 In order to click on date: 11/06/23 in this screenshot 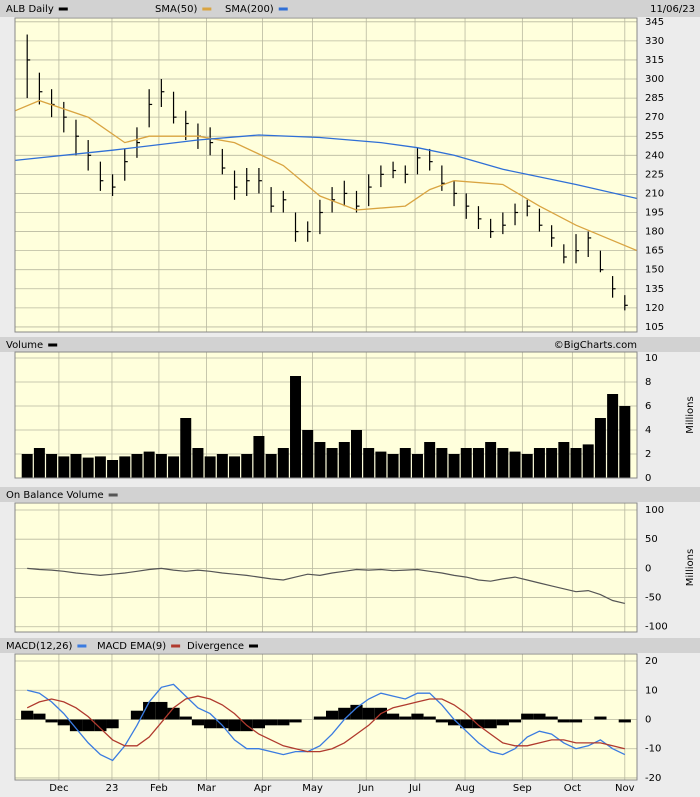, I will do `click(672, 9)`.